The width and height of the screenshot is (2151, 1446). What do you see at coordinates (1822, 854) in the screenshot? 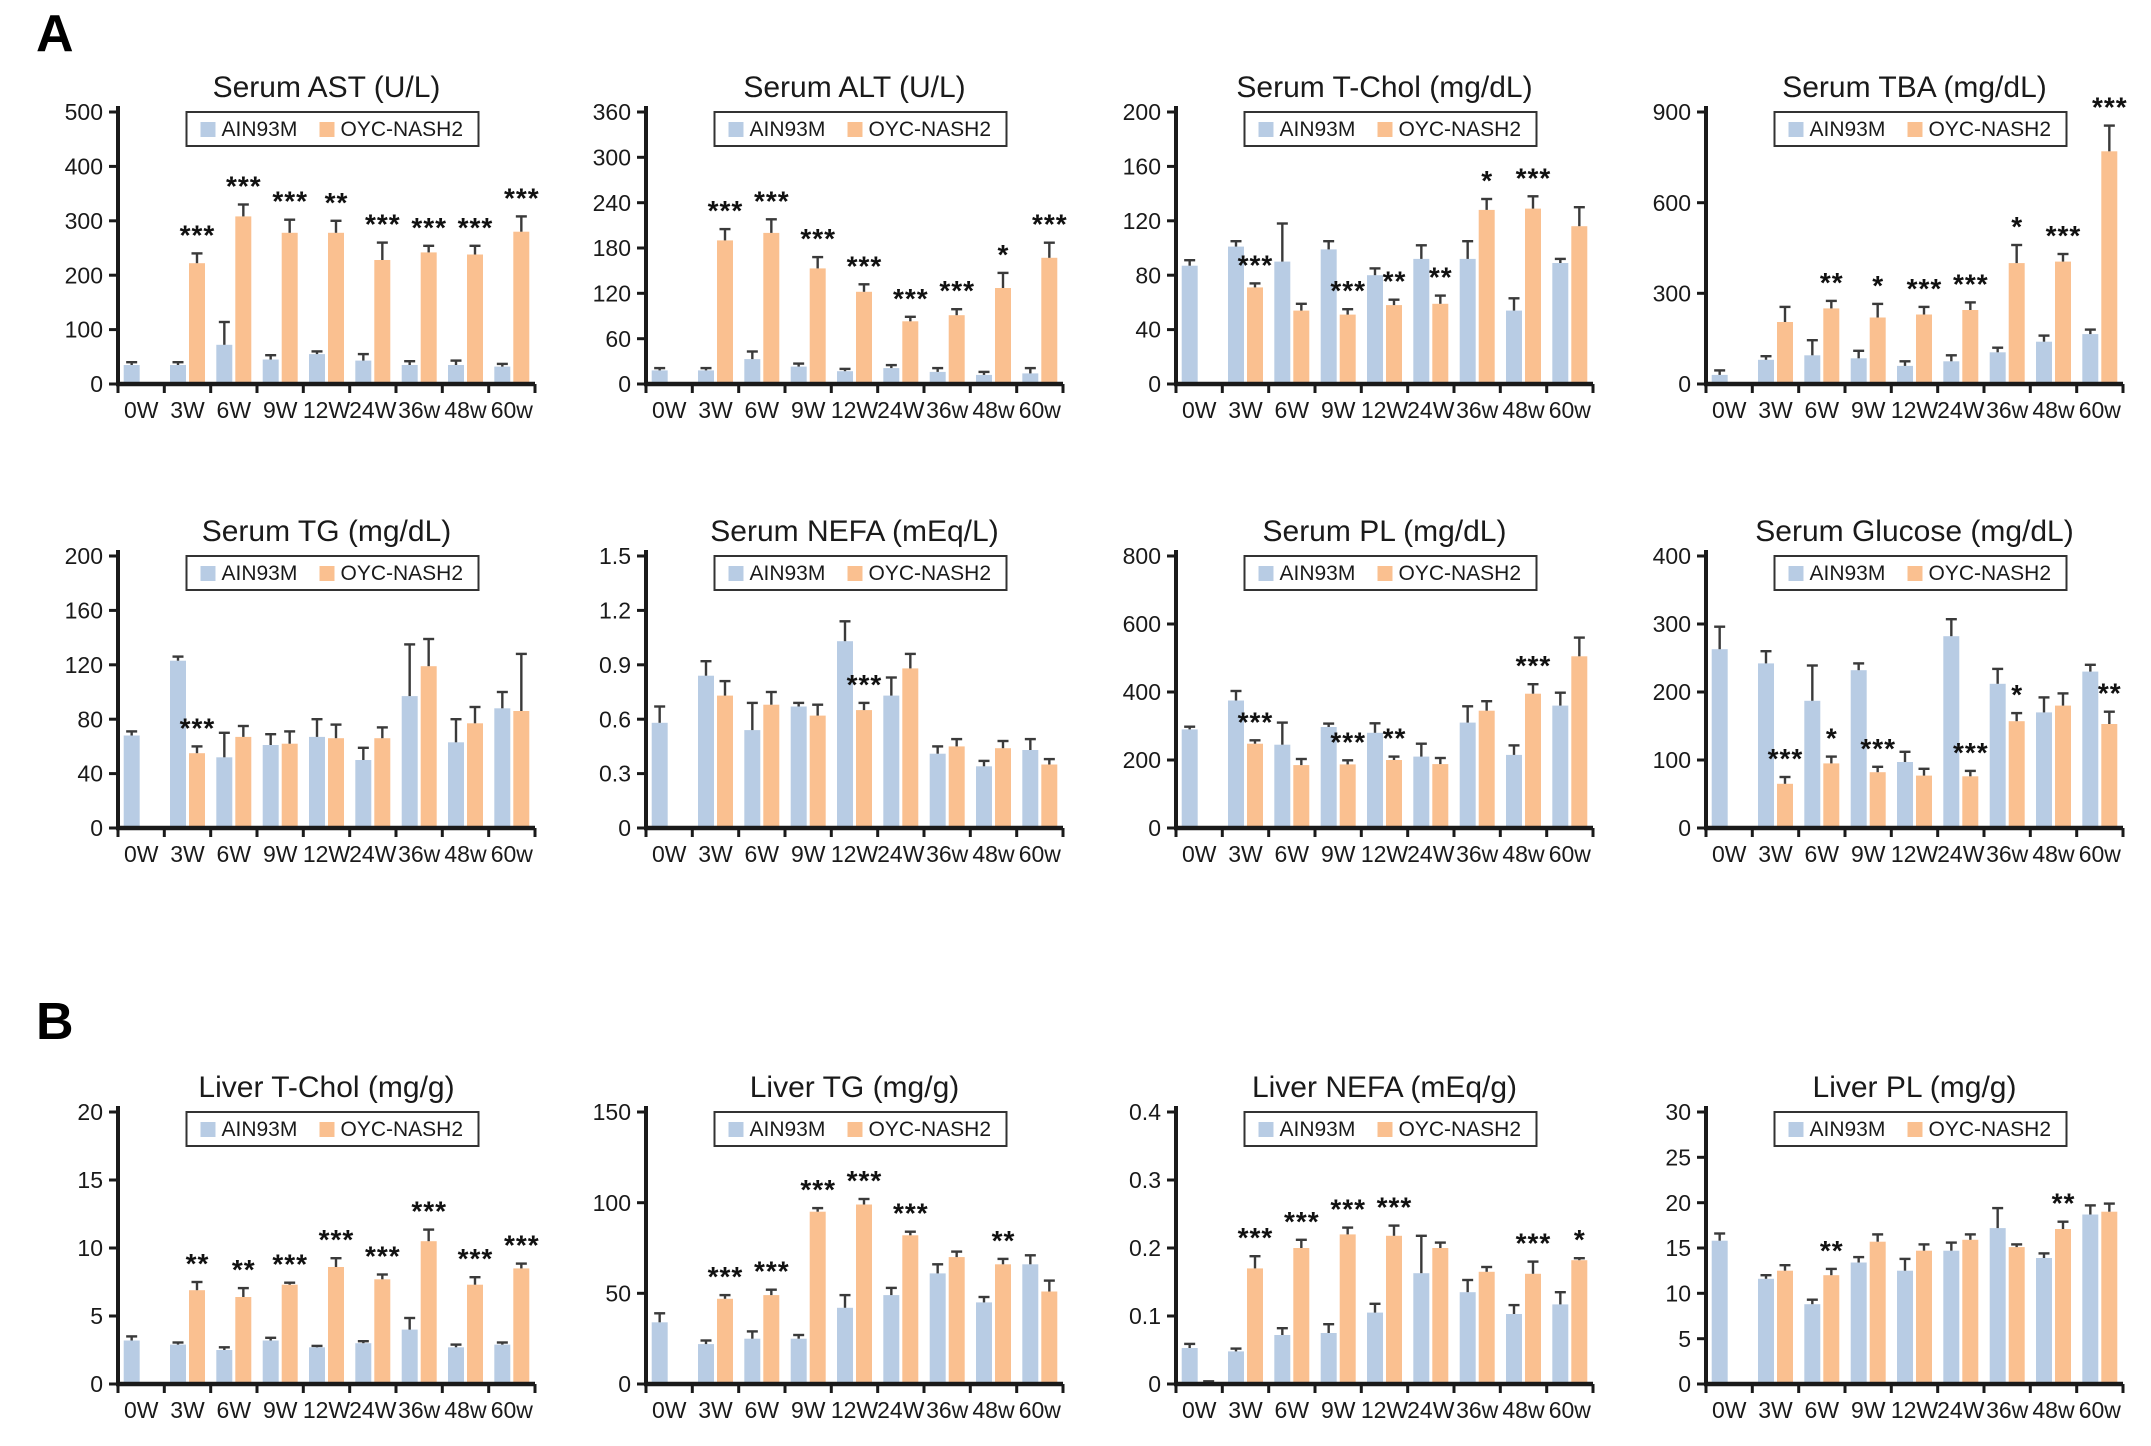
I see `x-tick-label: 6W` at bounding box center [1822, 854].